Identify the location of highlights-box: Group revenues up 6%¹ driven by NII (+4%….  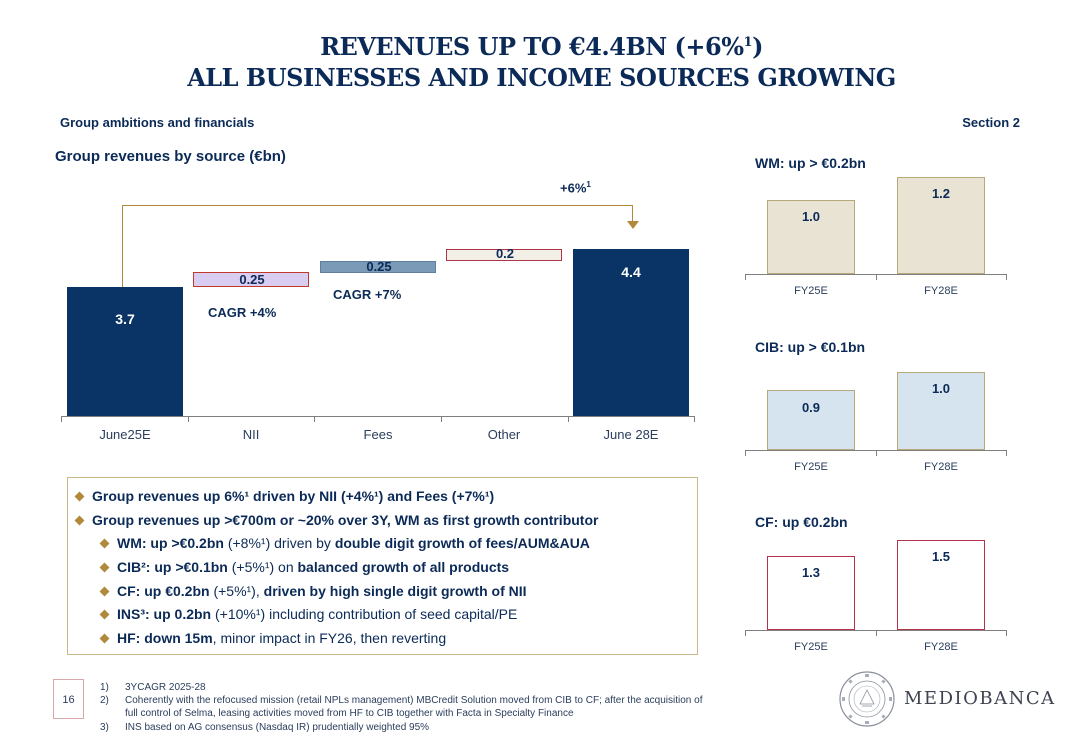
(382, 566).